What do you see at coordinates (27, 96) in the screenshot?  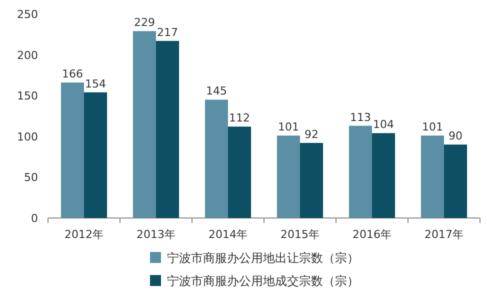 I see `y-tick-label: 150` at bounding box center [27, 96].